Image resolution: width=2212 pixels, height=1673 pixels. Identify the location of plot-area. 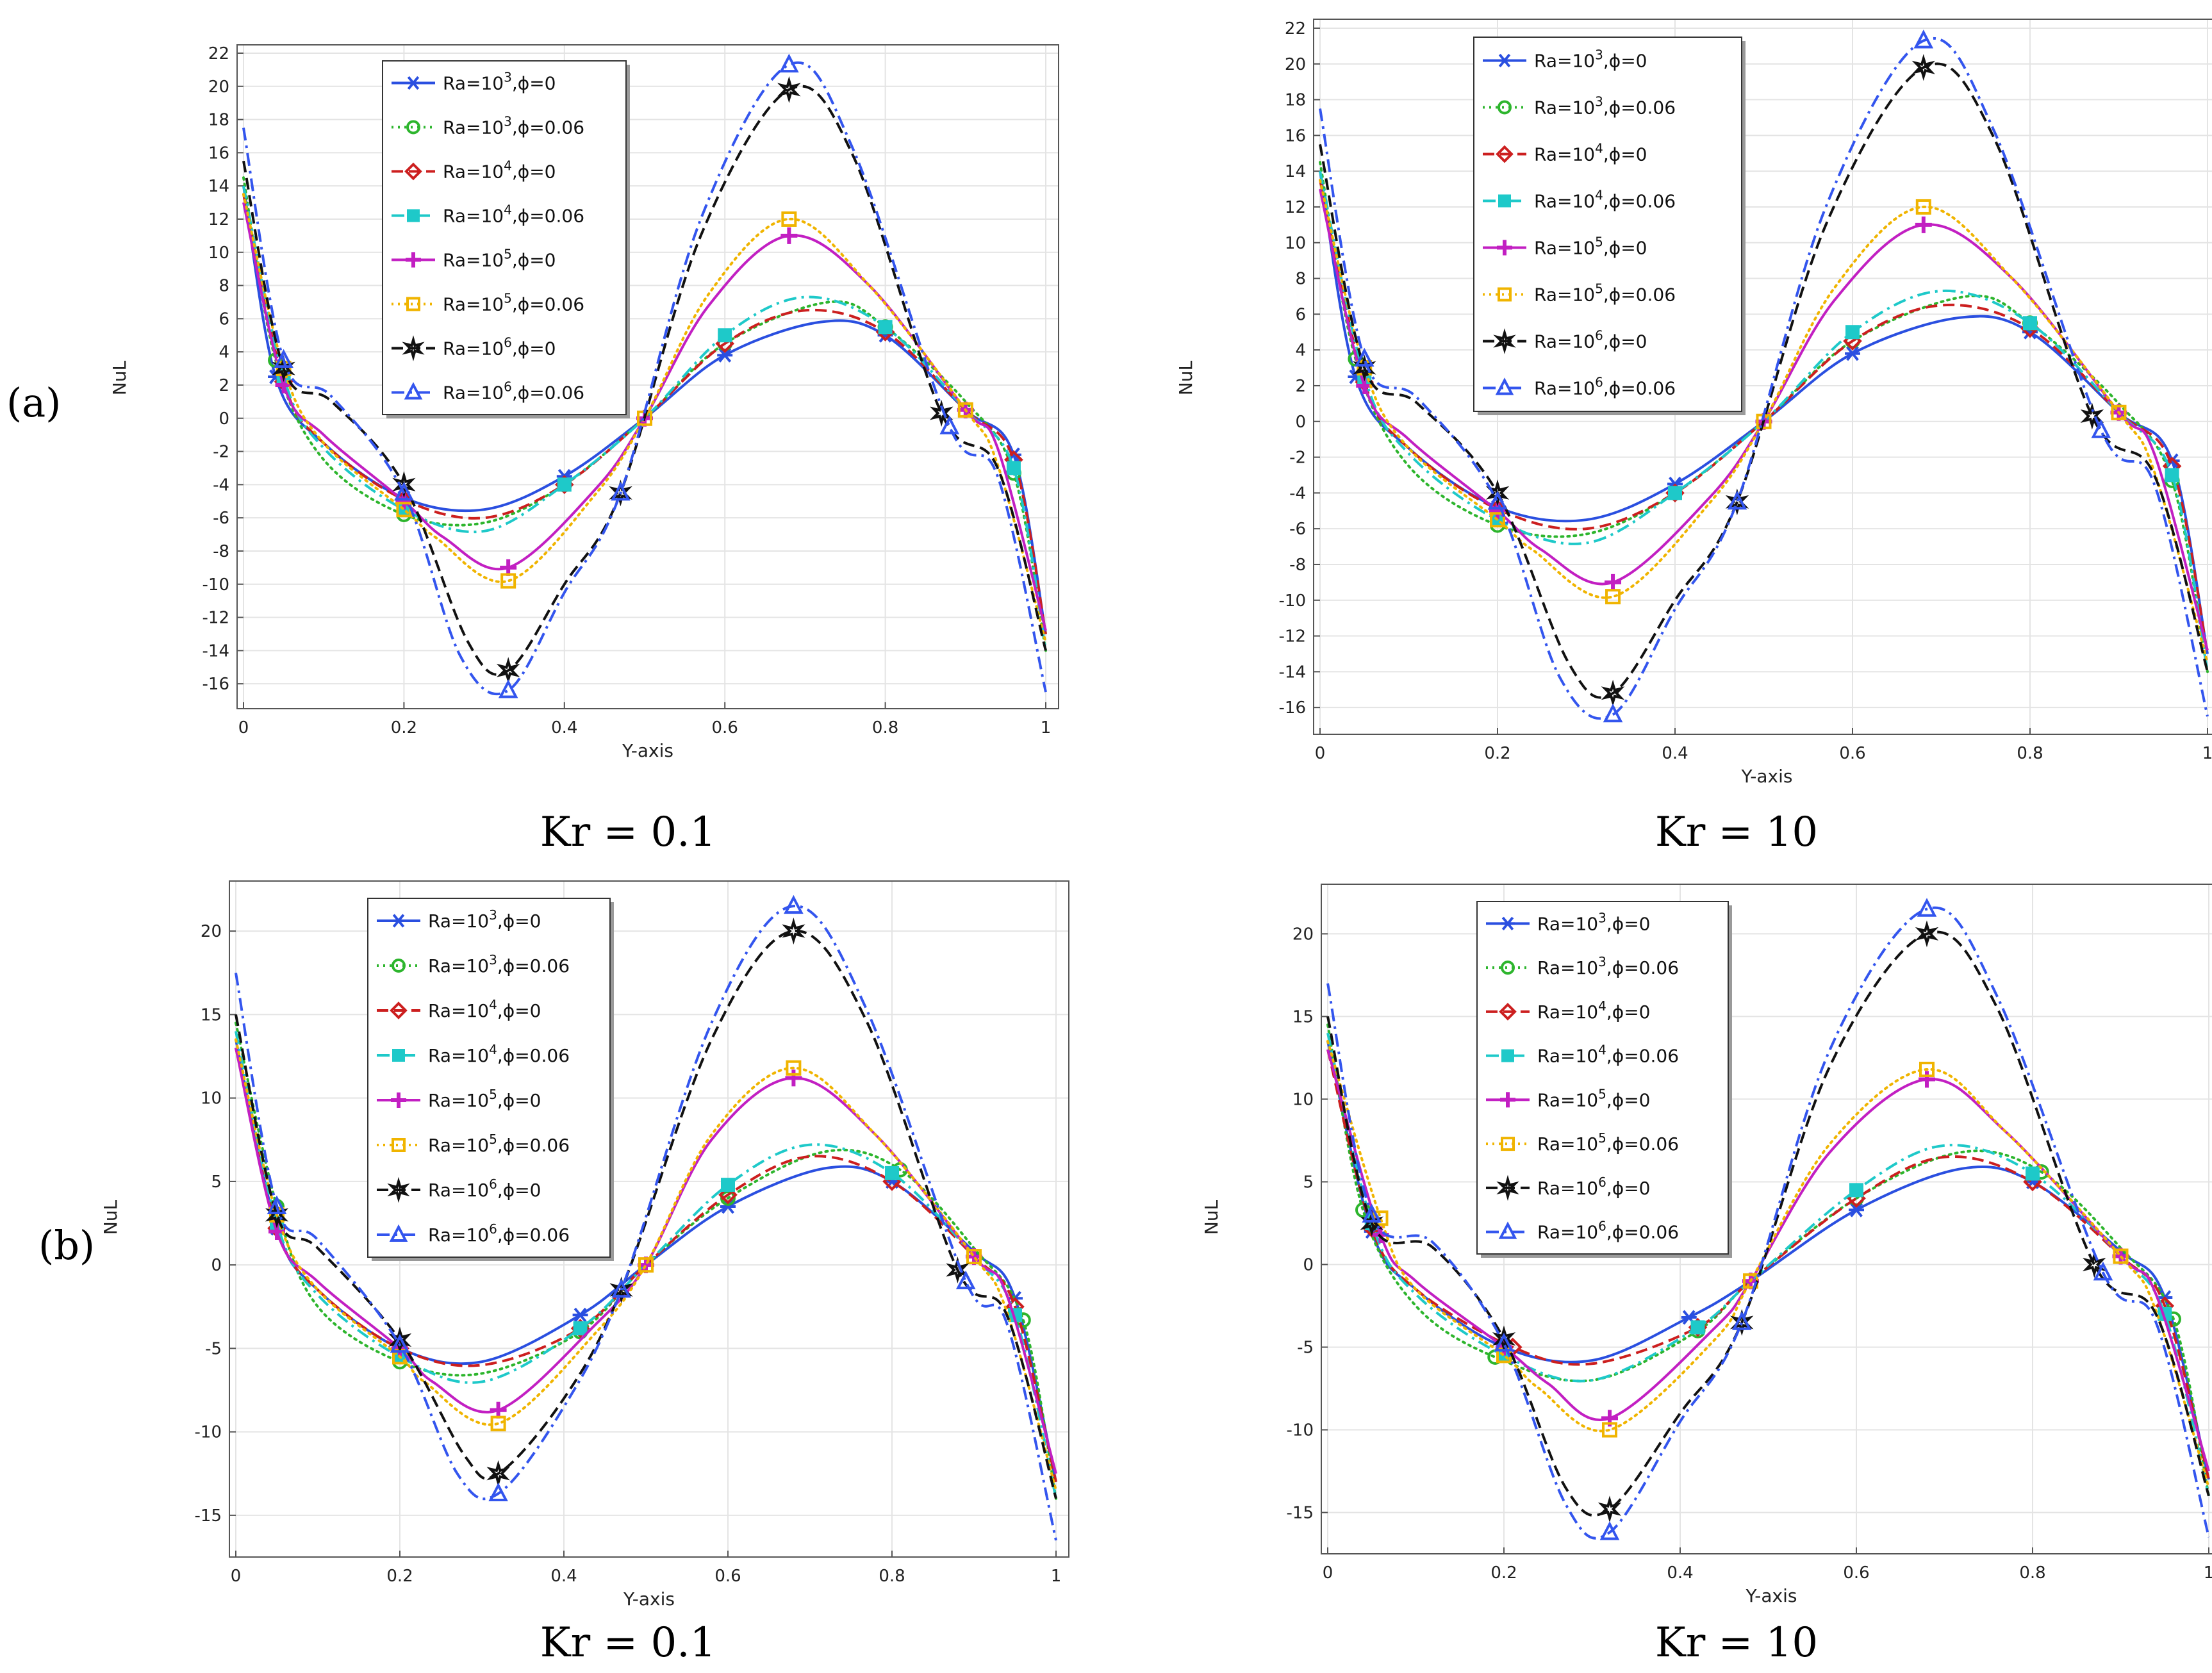
(647, 376).